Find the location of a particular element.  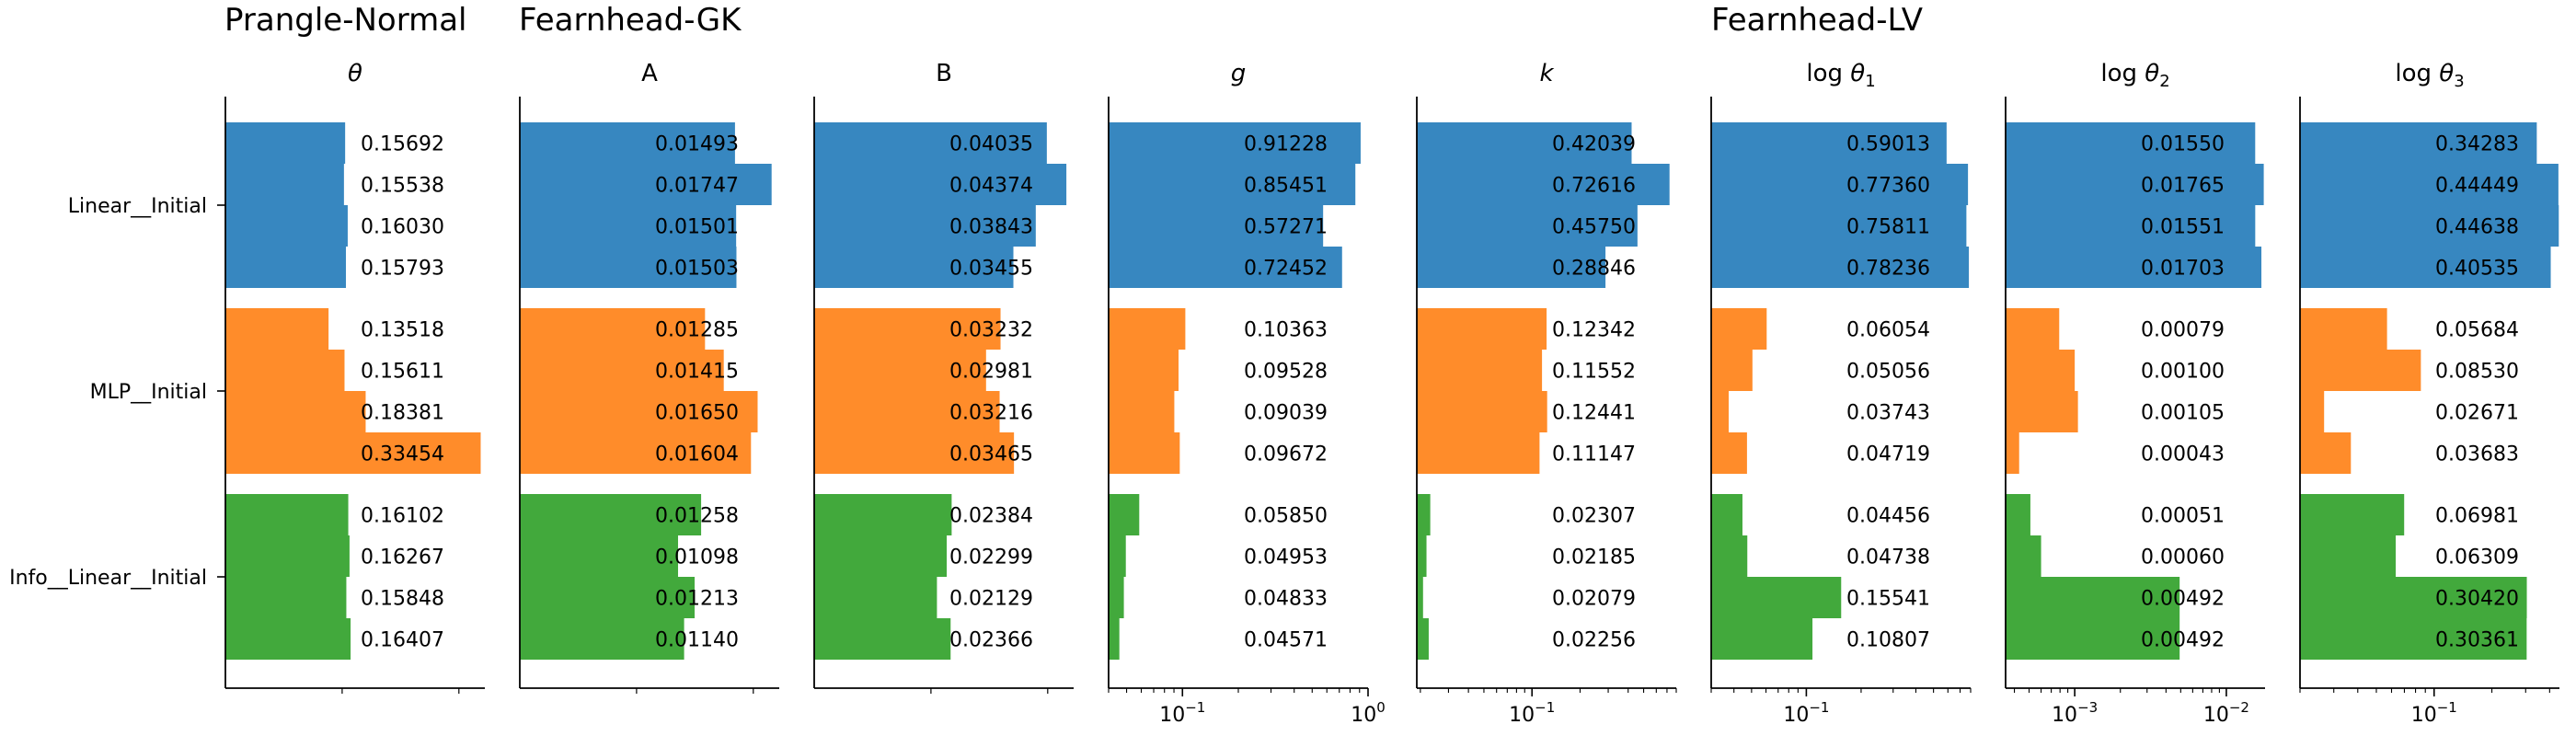

data-label: 0.01501 is located at coordinates (697, 227).